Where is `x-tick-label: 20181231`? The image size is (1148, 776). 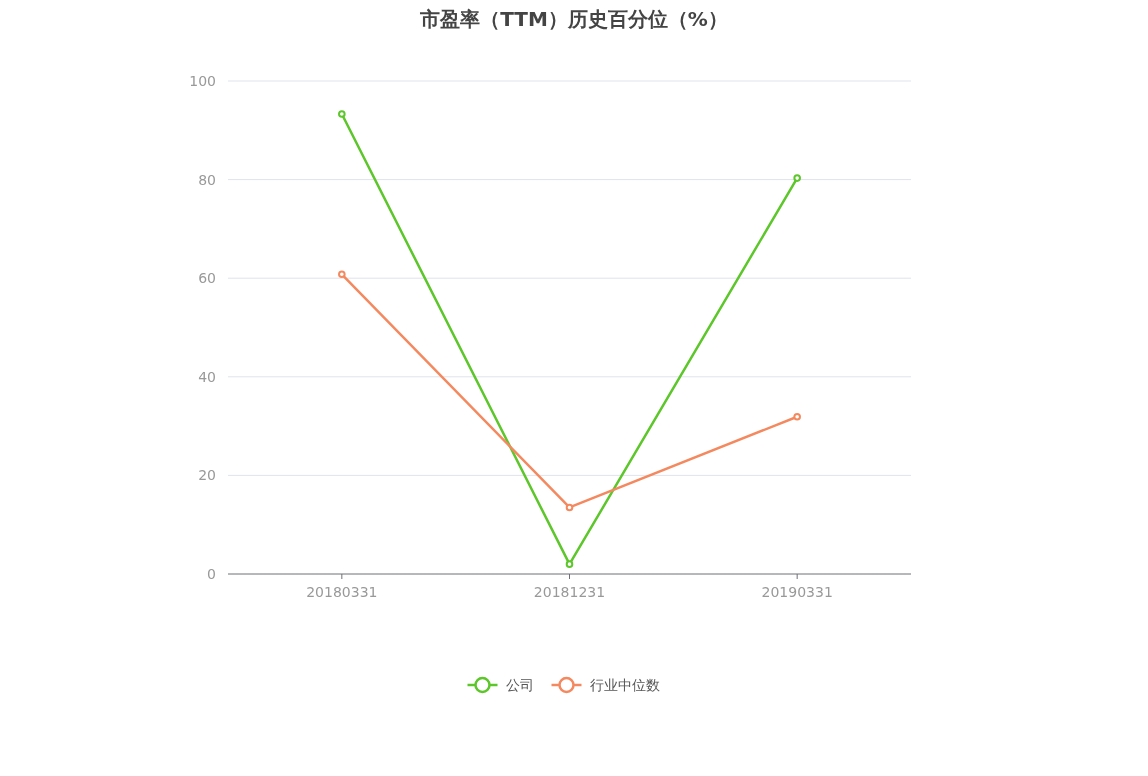
x-tick-label: 20181231 is located at coordinates (569, 592).